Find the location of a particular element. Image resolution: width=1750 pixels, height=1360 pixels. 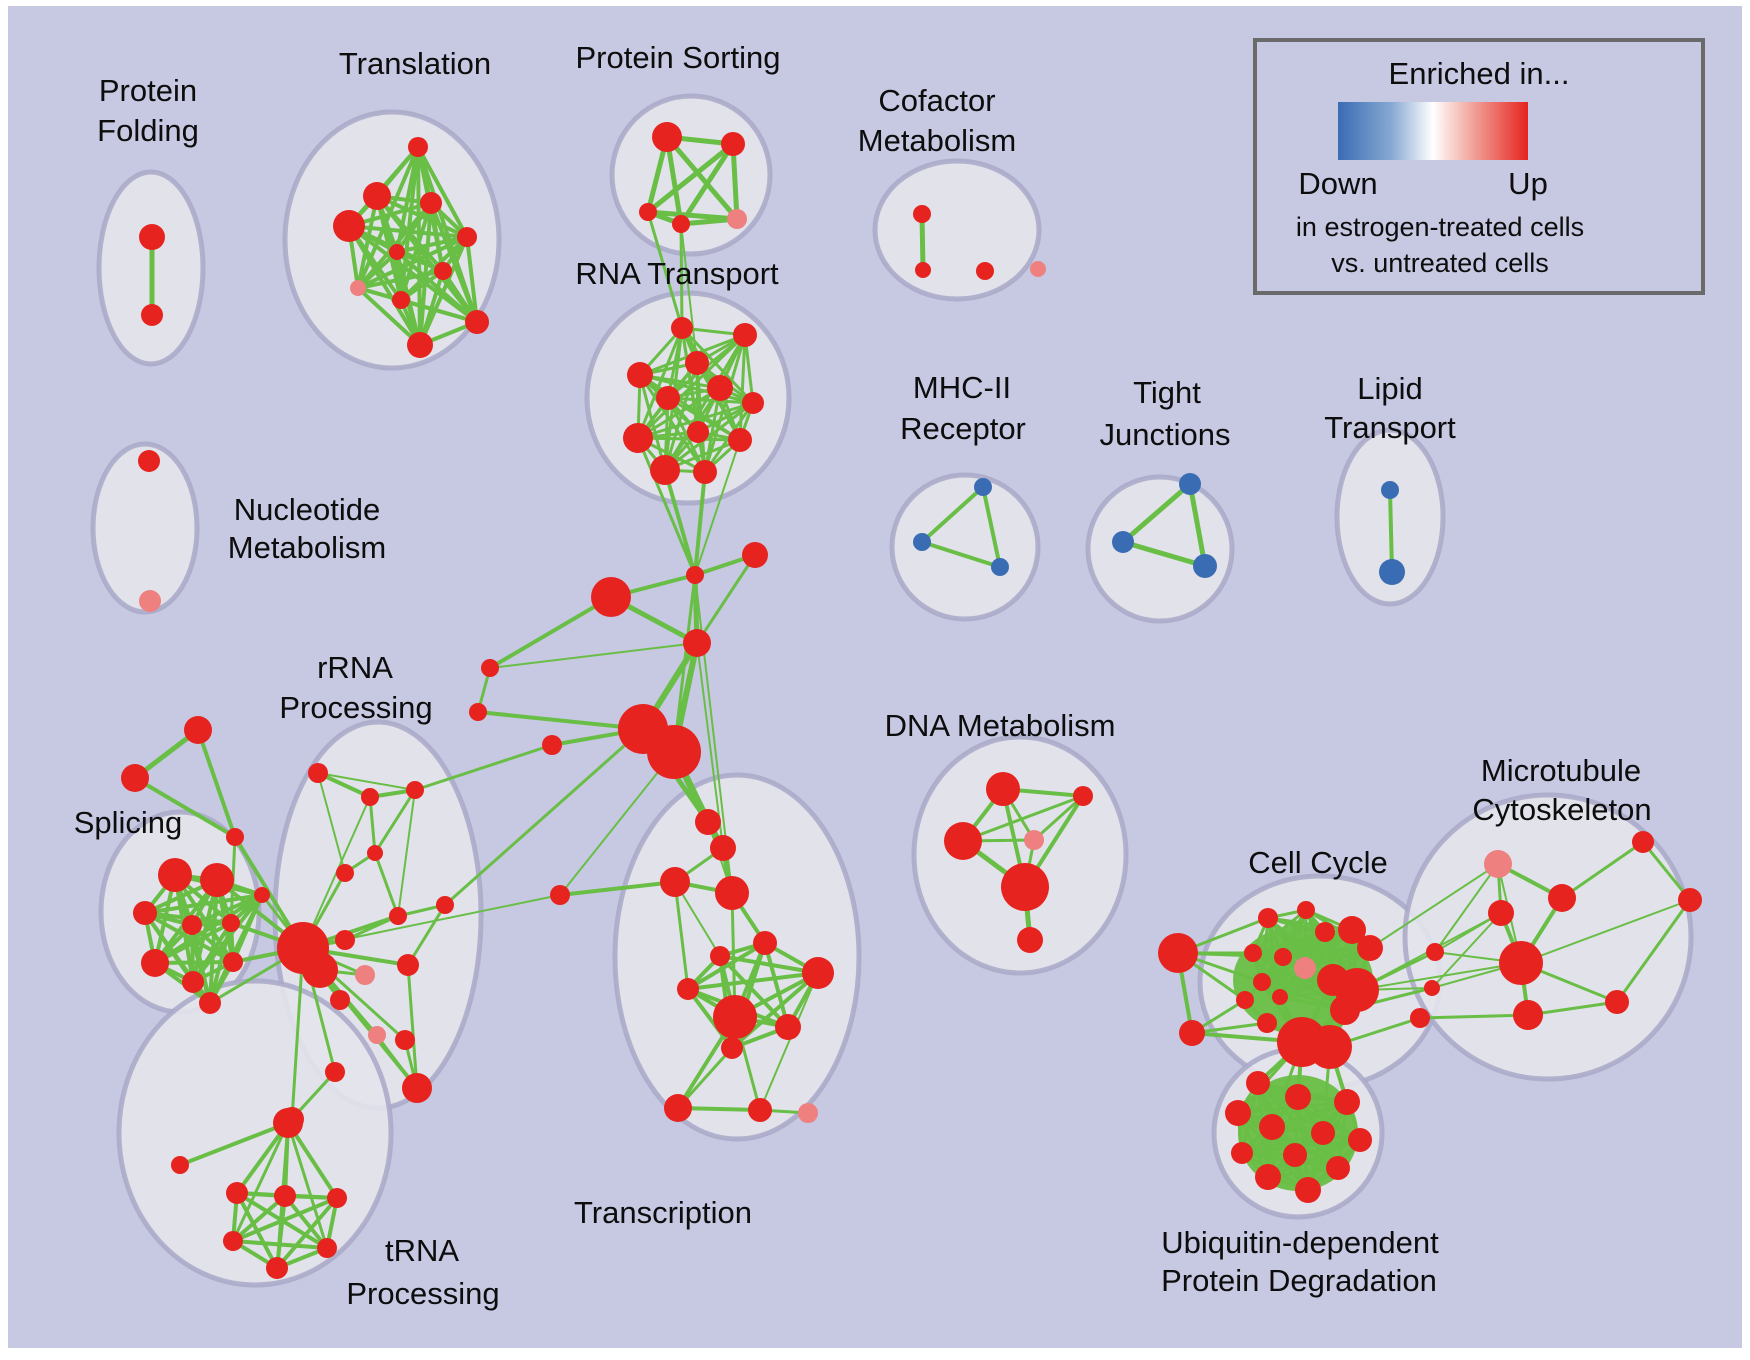

cluster-ellipse-trna-processing is located at coordinates (255, 1133).